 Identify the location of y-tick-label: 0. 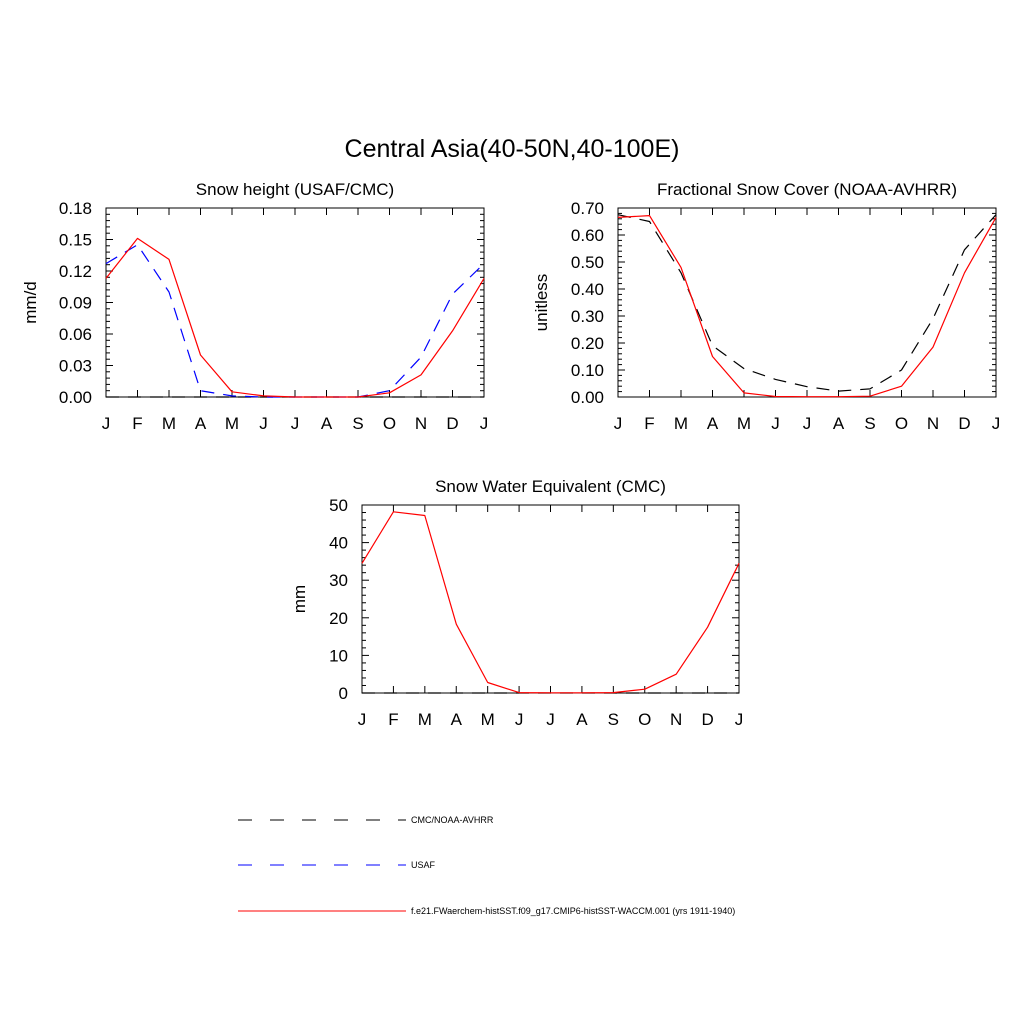
(343, 693).